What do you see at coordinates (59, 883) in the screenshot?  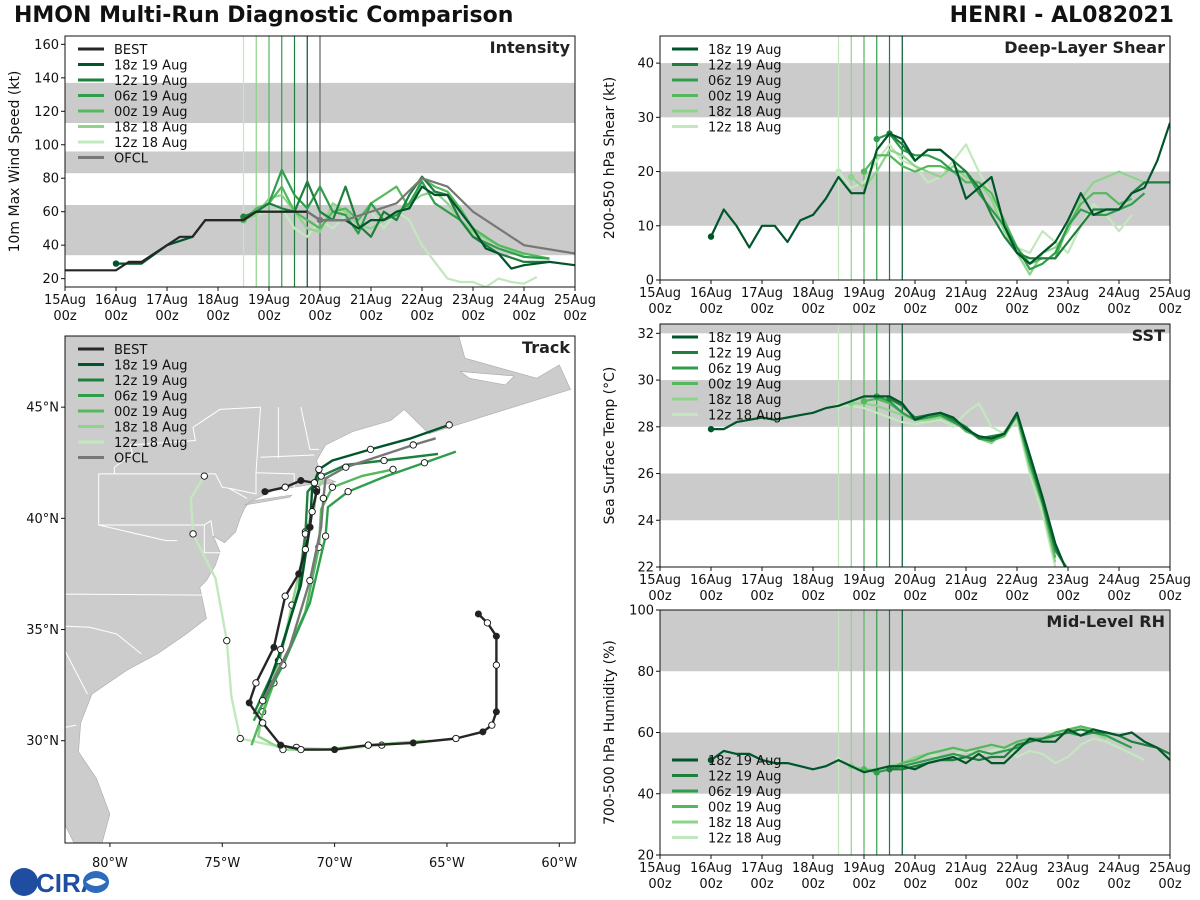 I see `cira-logo: CIRA` at bounding box center [59, 883].